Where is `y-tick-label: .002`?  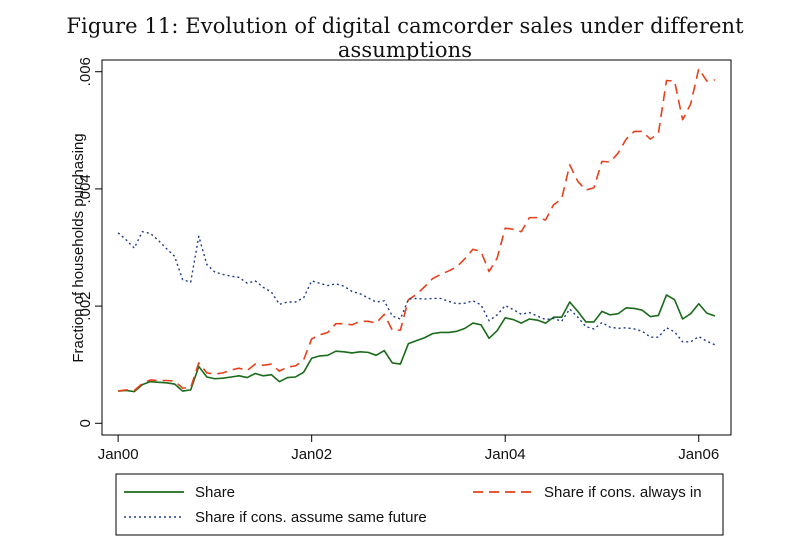 y-tick-label: .002 is located at coordinates (85, 305).